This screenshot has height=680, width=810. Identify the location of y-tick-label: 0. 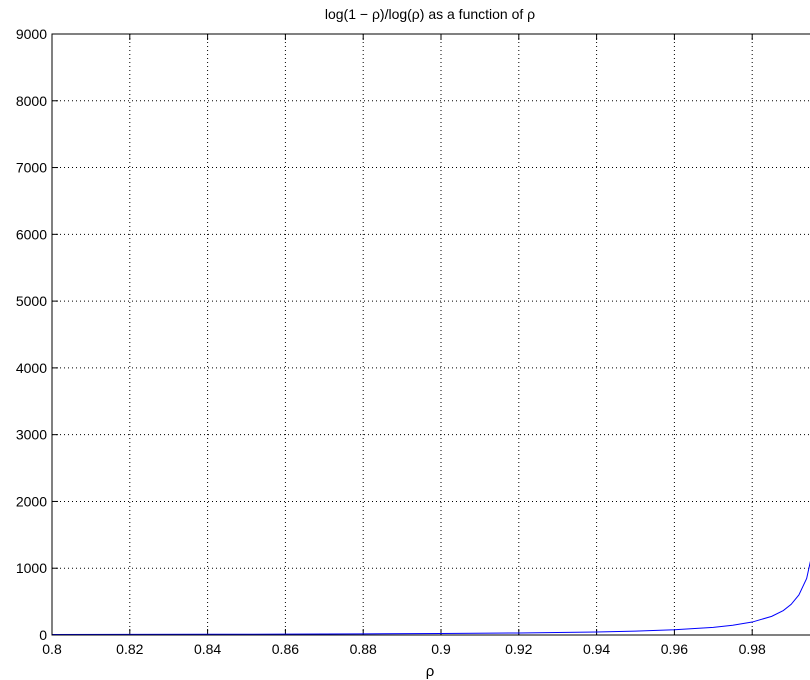
(43, 635).